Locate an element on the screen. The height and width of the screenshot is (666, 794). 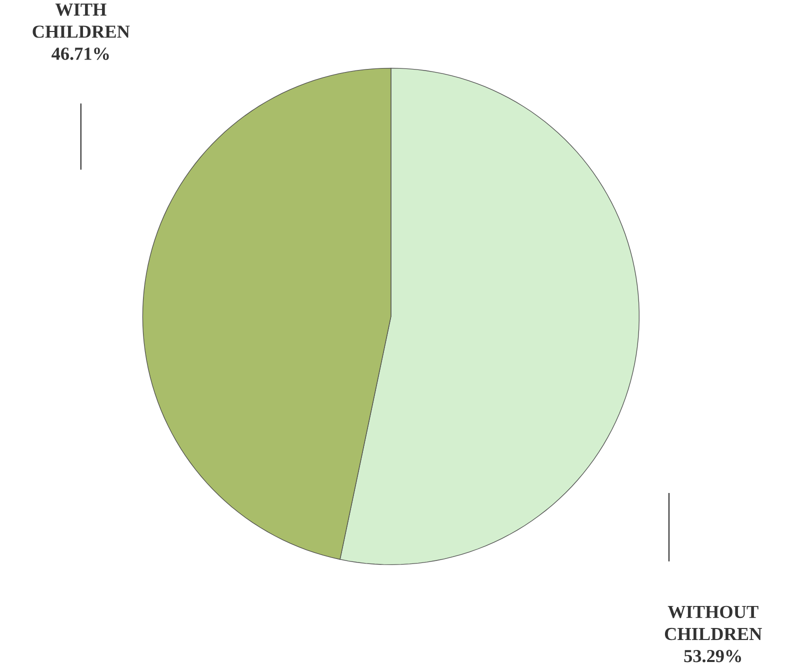
data-label: 46.71% is located at coordinates (80, 54).